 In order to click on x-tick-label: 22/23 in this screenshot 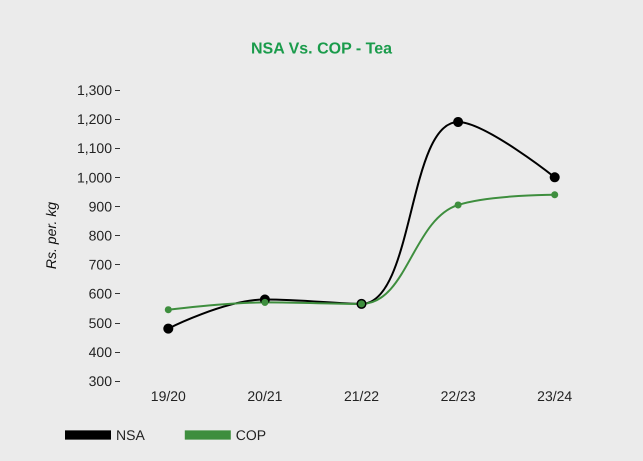, I will do `click(458, 396)`.